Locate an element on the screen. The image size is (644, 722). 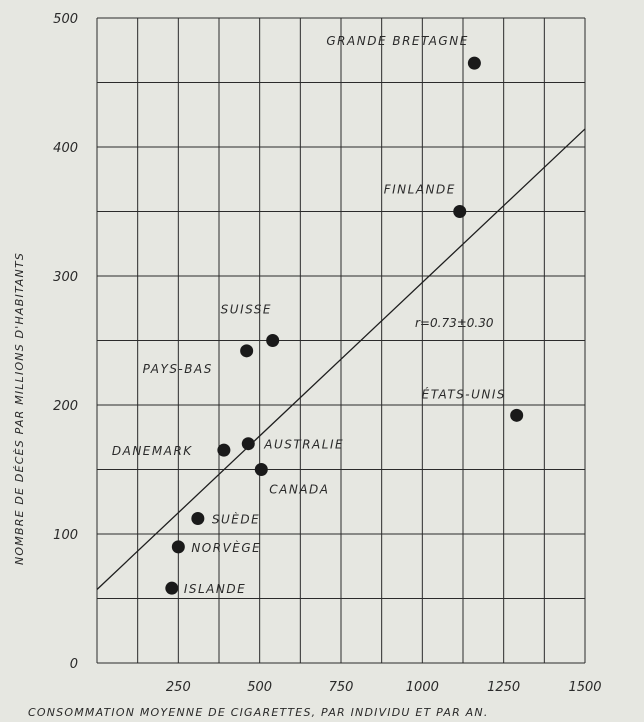
y-axis-title: NOMBRE DE DÉCÈS PAR MILLIONS D'HABITANTS is located at coordinates (19, 408).